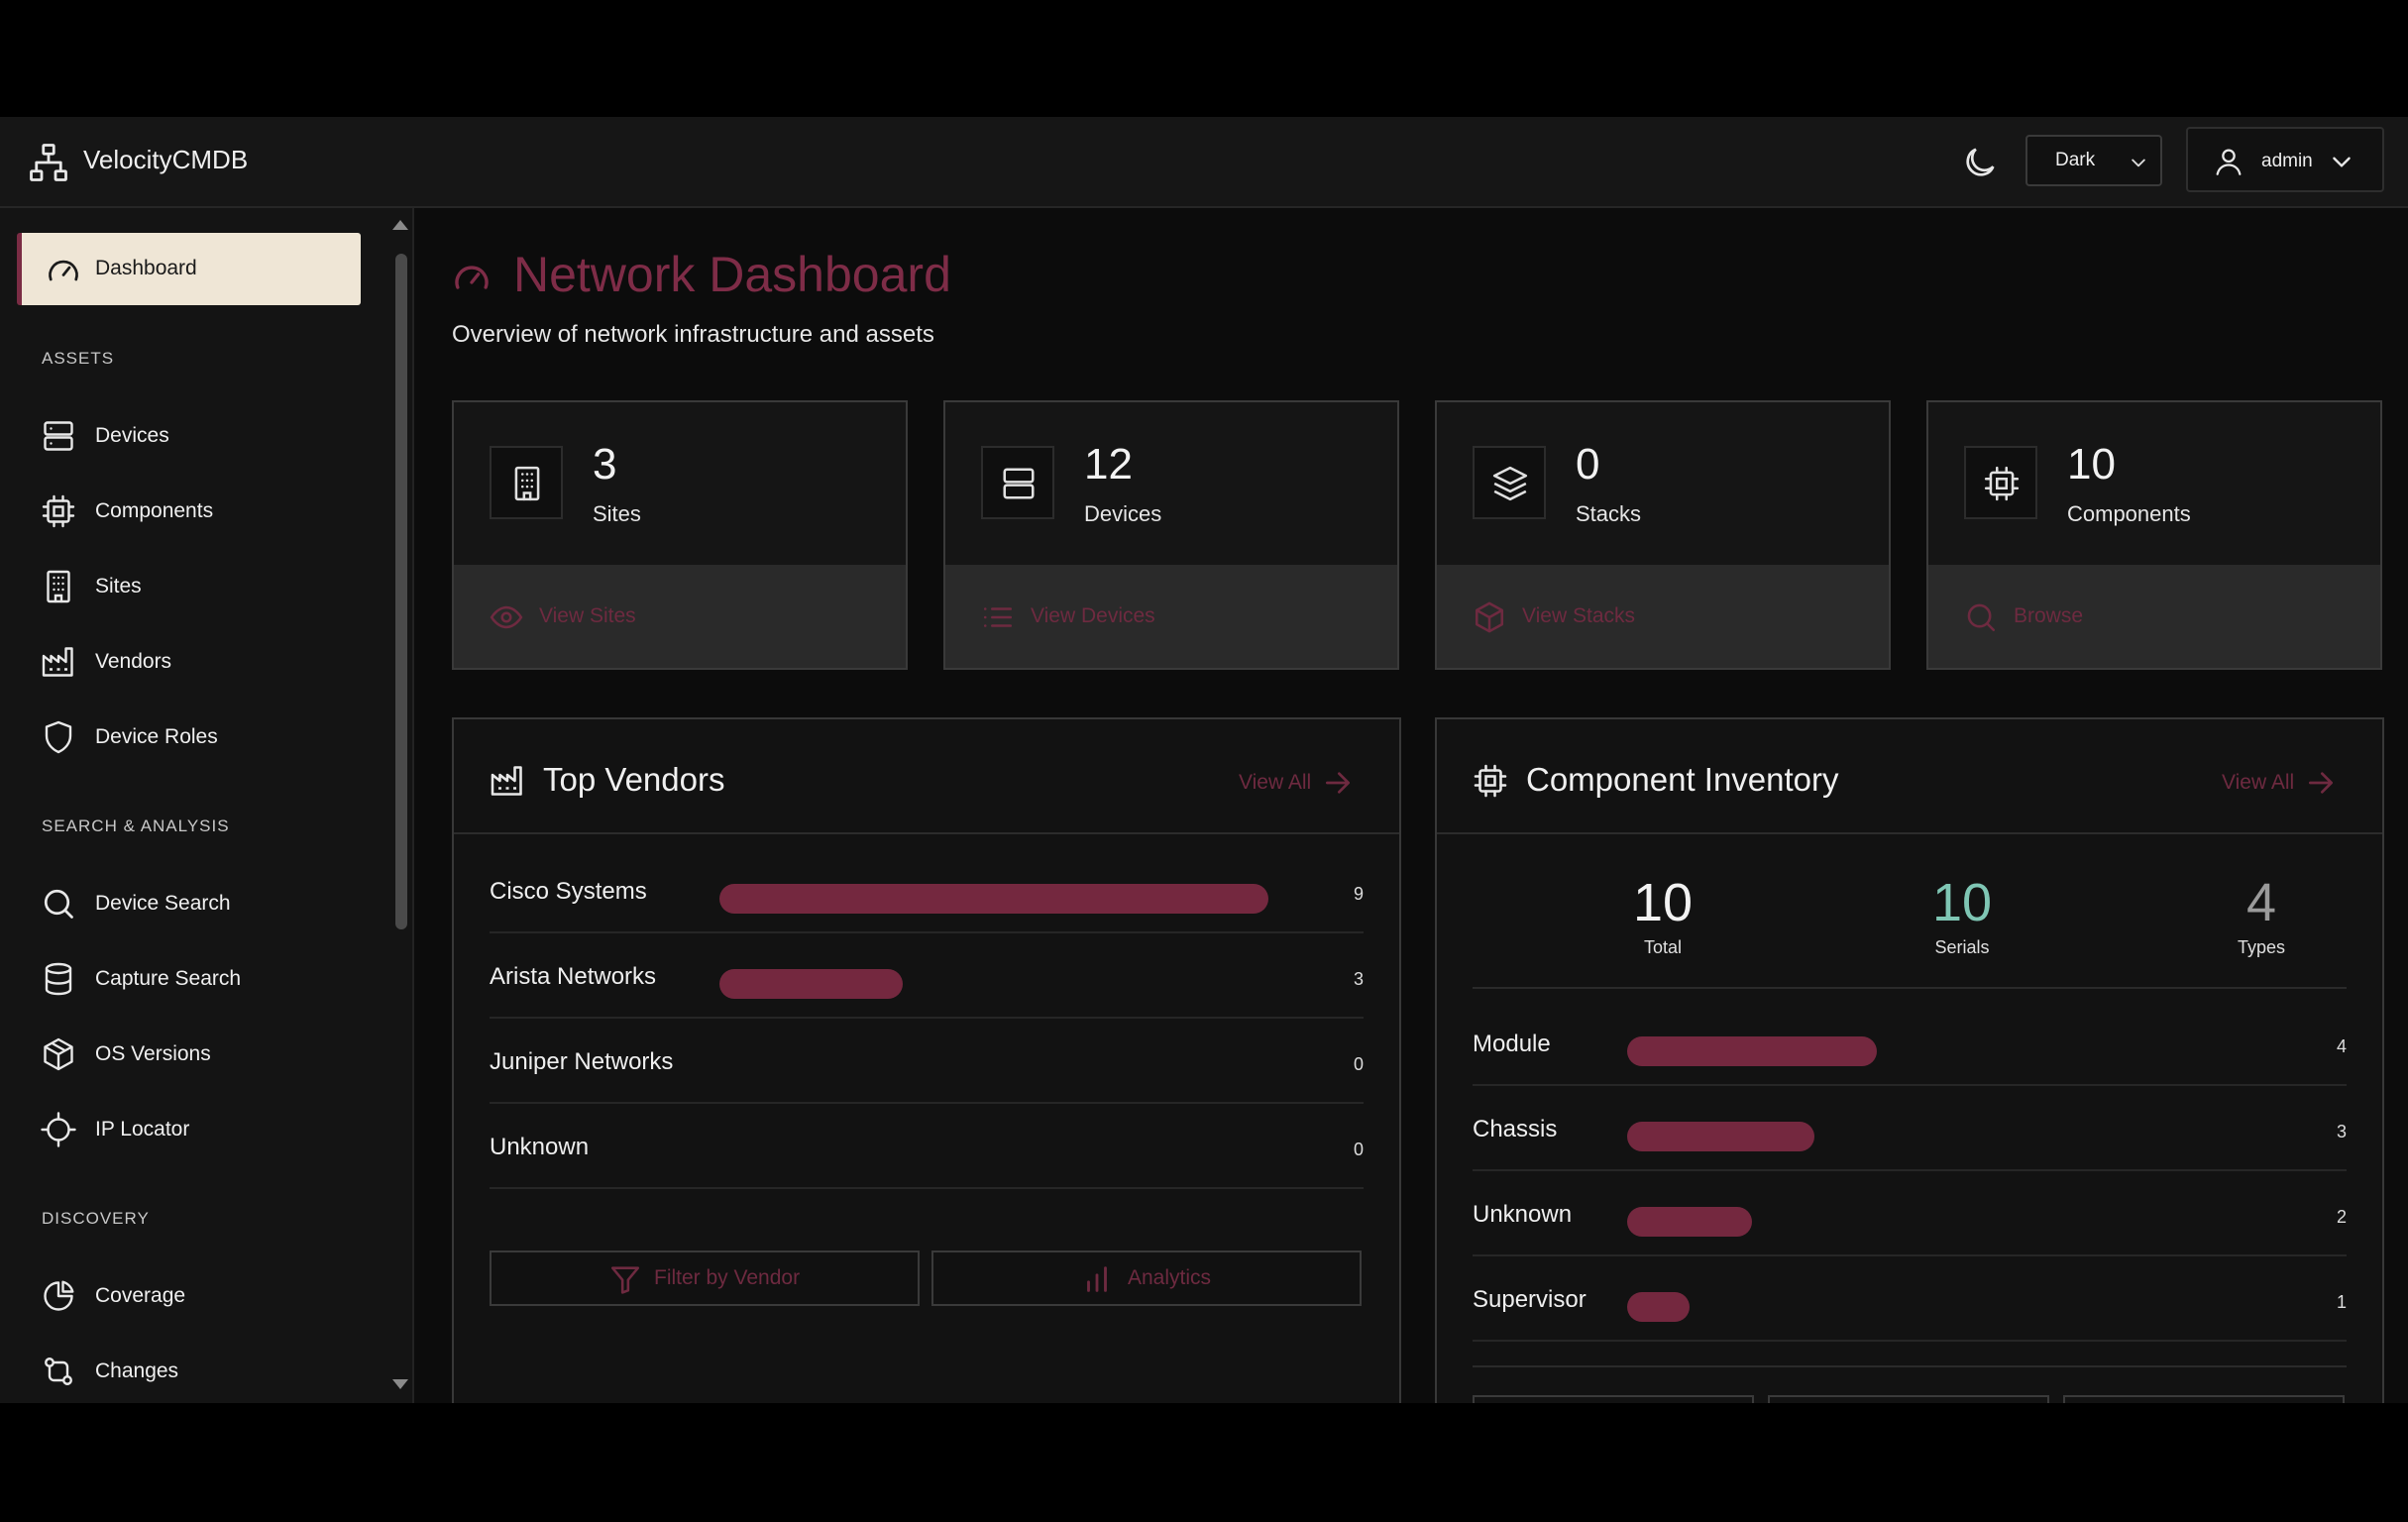 The height and width of the screenshot is (1522, 2408). I want to click on layers-icon, so click(1510, 483).